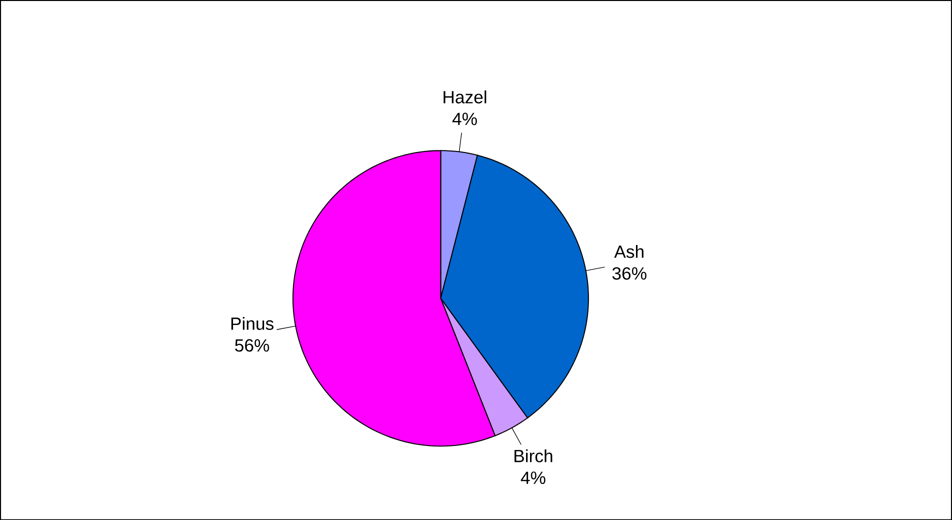 This screenshot has width=952, height=520. I want to click on slice-label: Hazel, so click(465, 97).